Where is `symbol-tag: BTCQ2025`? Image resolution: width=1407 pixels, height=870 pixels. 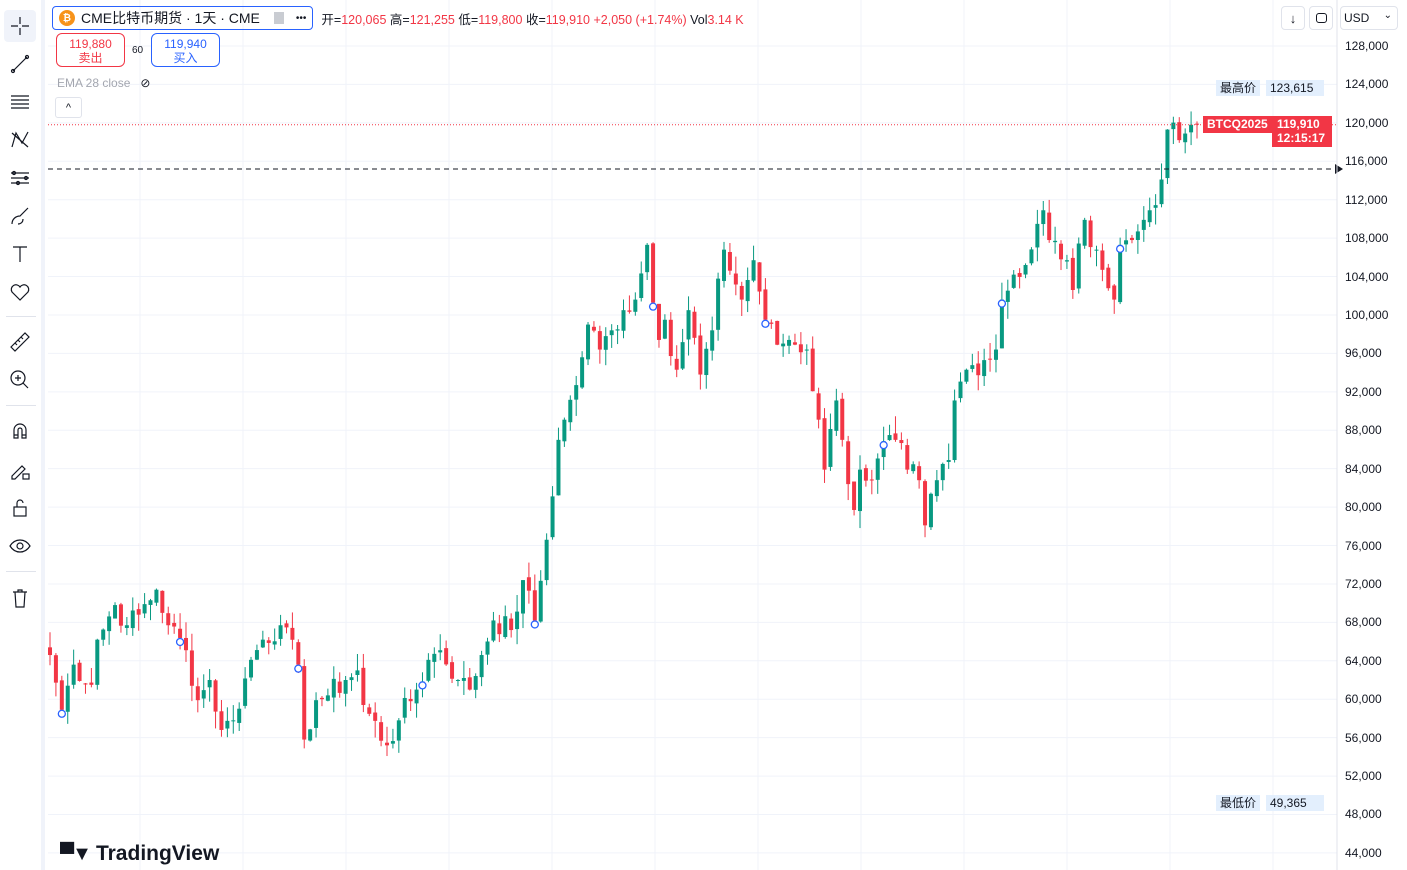
symbol-tag: BTCQ2025 is located at coordinates (1237, 124).